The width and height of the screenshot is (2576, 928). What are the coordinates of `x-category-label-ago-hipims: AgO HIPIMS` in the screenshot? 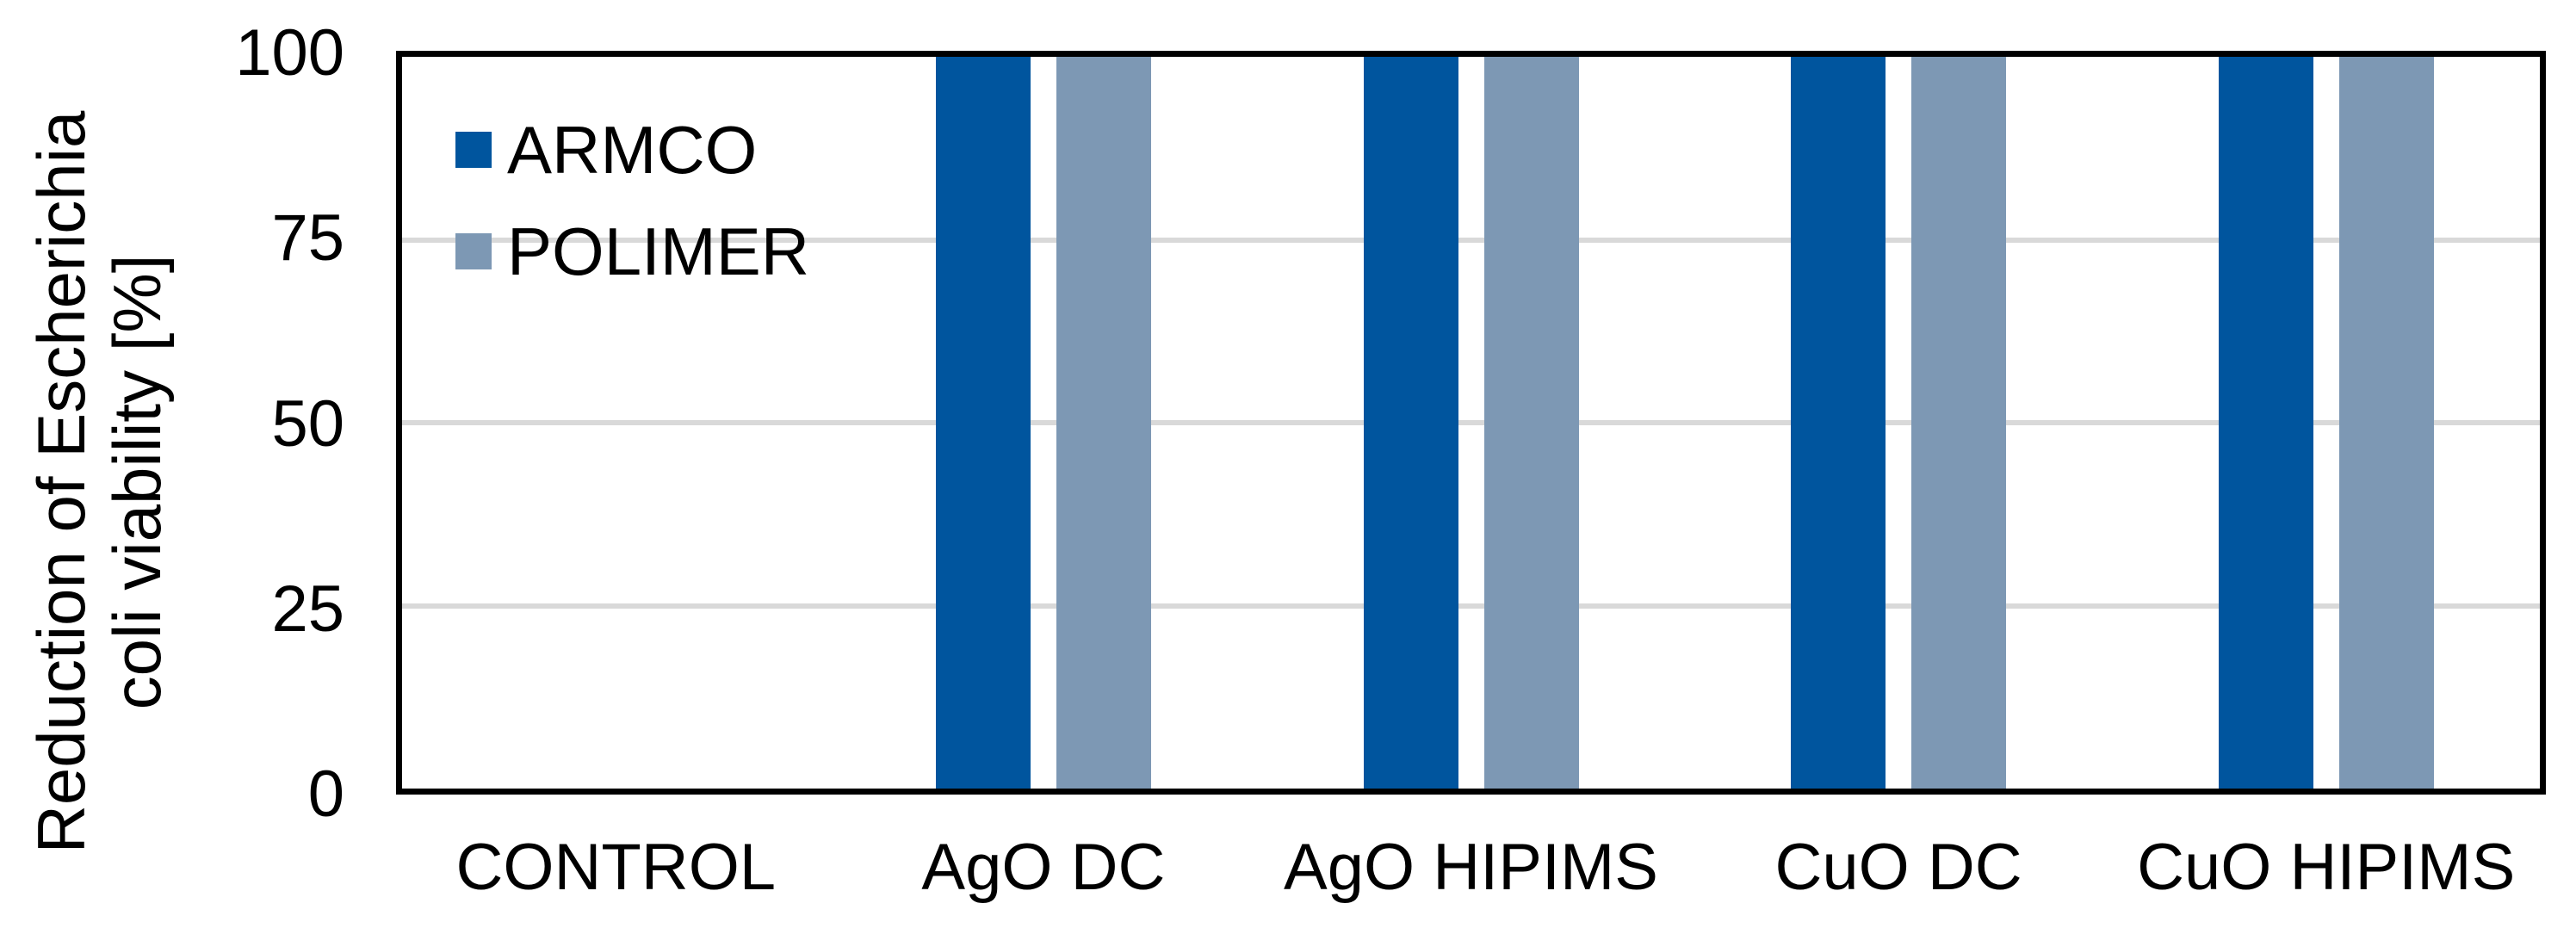 It's located at (1471, 867).